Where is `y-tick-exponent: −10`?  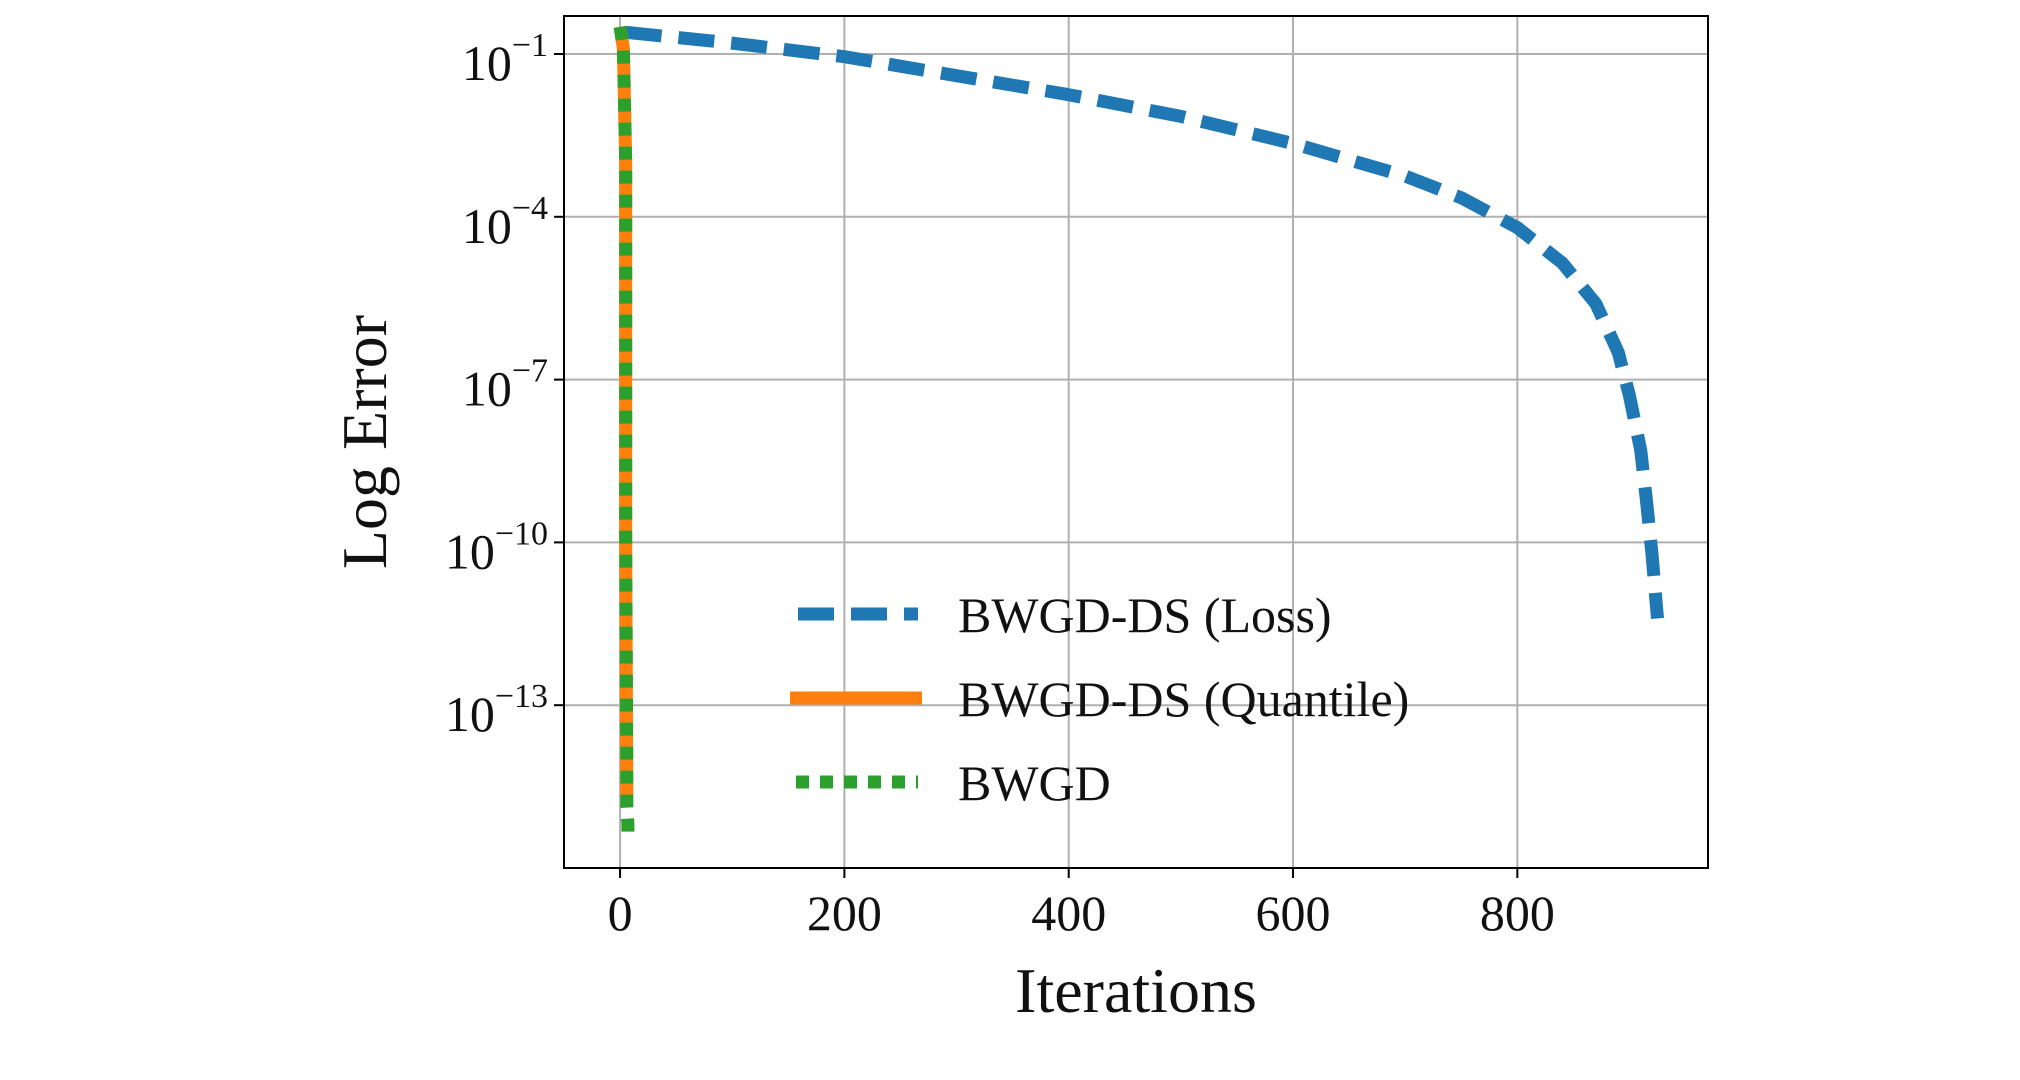
y-tick-exponent: −10 is located at coordinates (521, 533).